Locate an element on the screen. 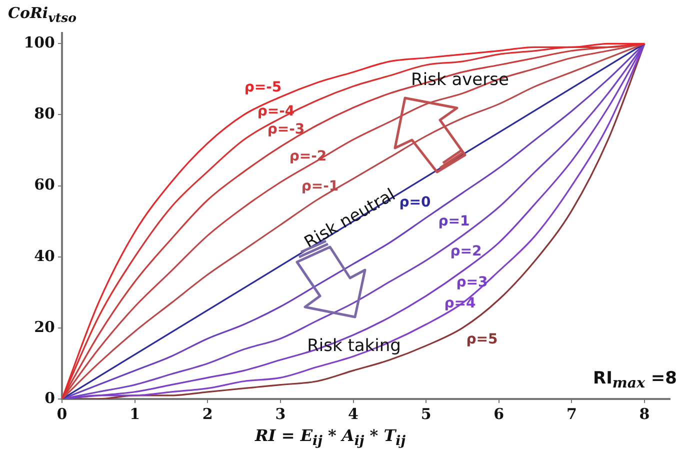 The width and height of the screenshot is (696, 458). series-label: ρ=2 is located at coordinates (466, 252).